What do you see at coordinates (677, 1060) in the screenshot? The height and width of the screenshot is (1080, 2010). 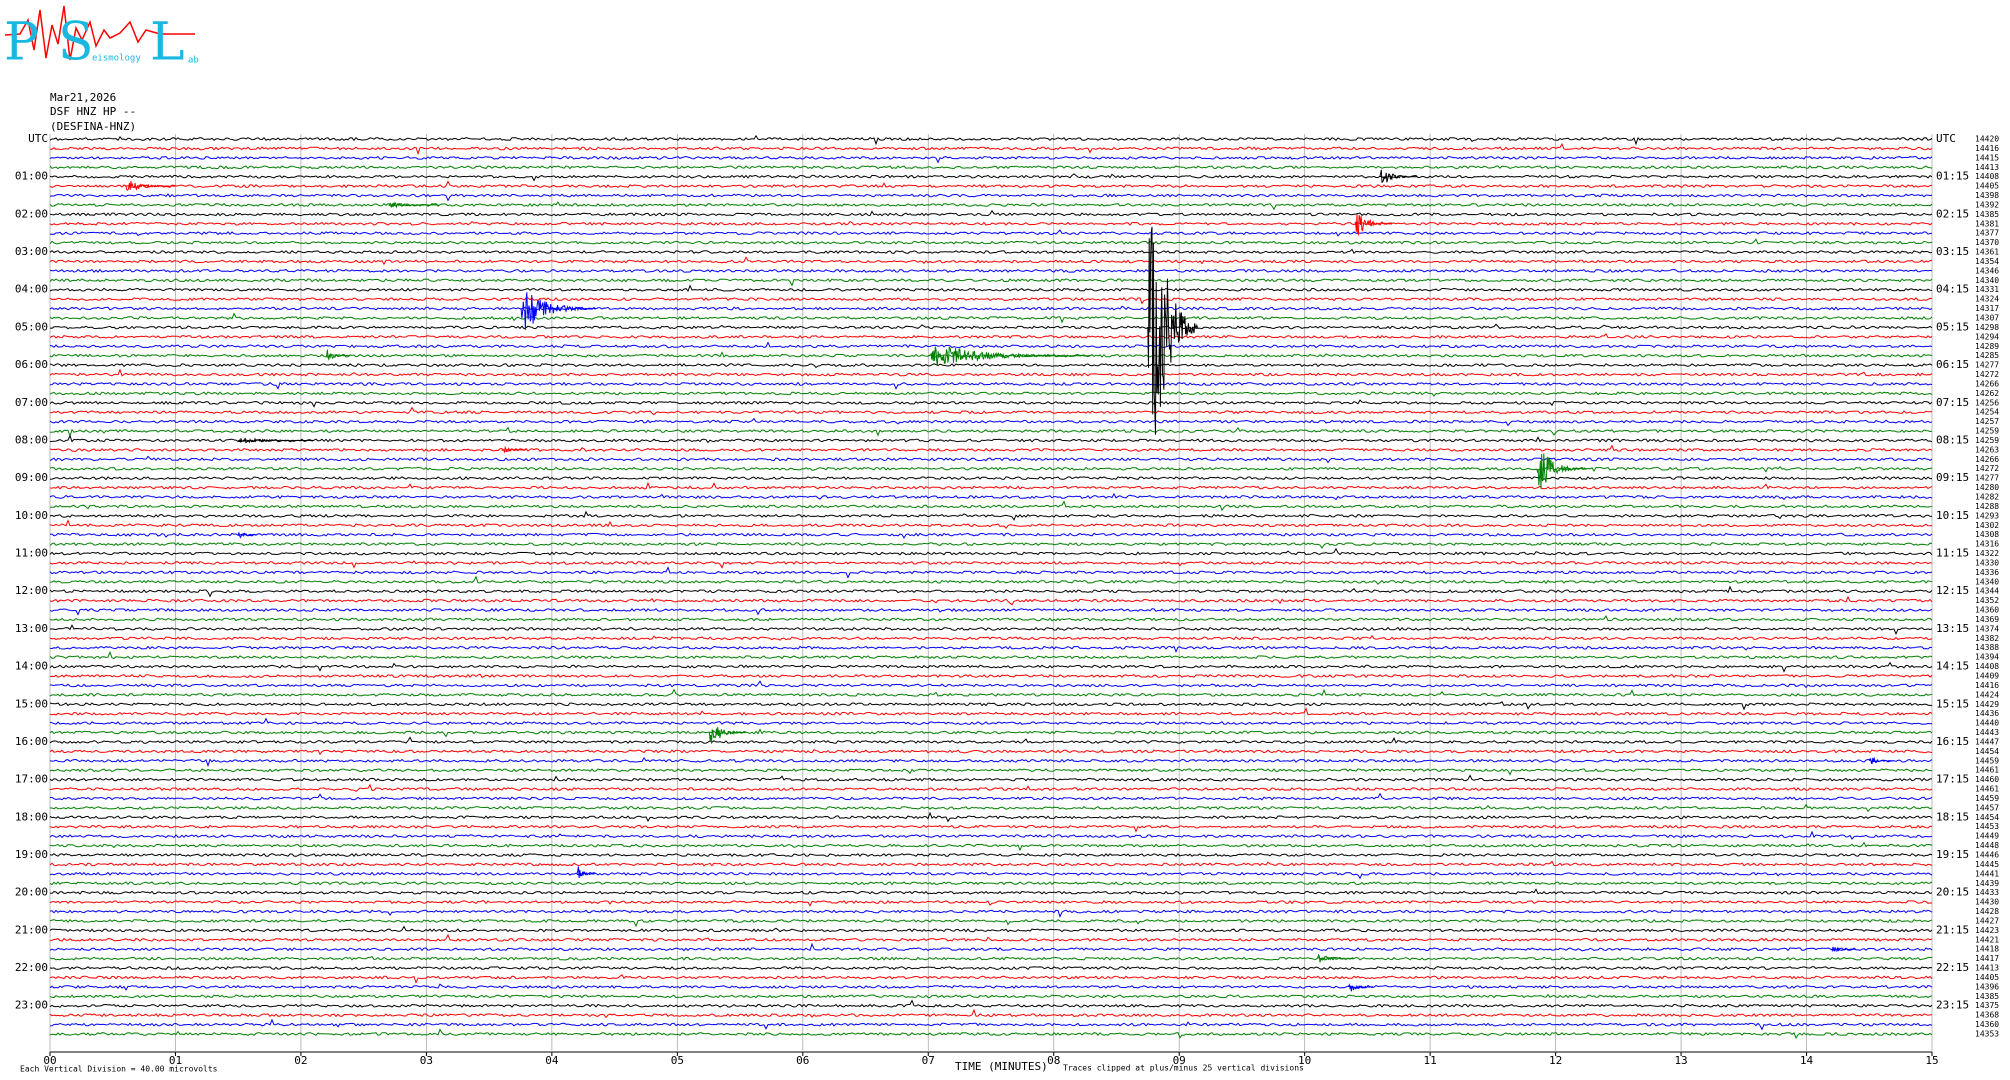 I see `x-tick-label: 05` at bounding box center [677, 1060].